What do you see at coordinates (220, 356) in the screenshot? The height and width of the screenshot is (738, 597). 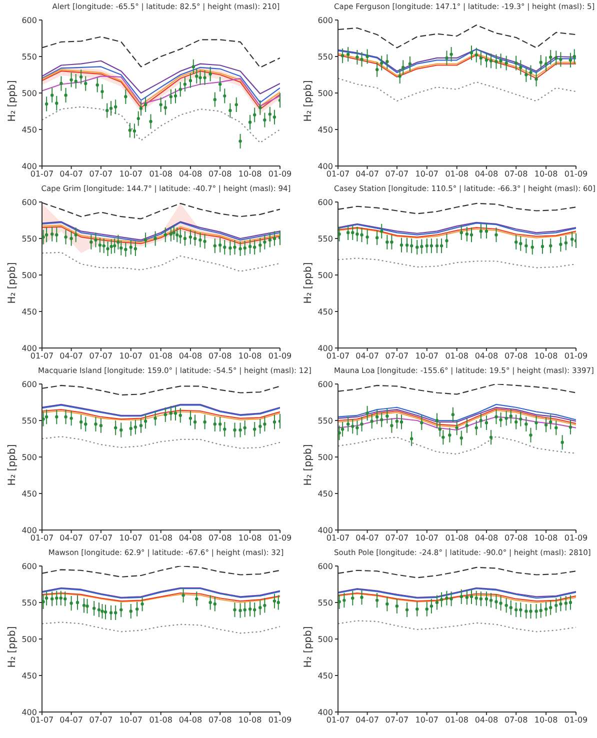 I see `x-tick-label: 07-08` at bounding box center [220, 356].